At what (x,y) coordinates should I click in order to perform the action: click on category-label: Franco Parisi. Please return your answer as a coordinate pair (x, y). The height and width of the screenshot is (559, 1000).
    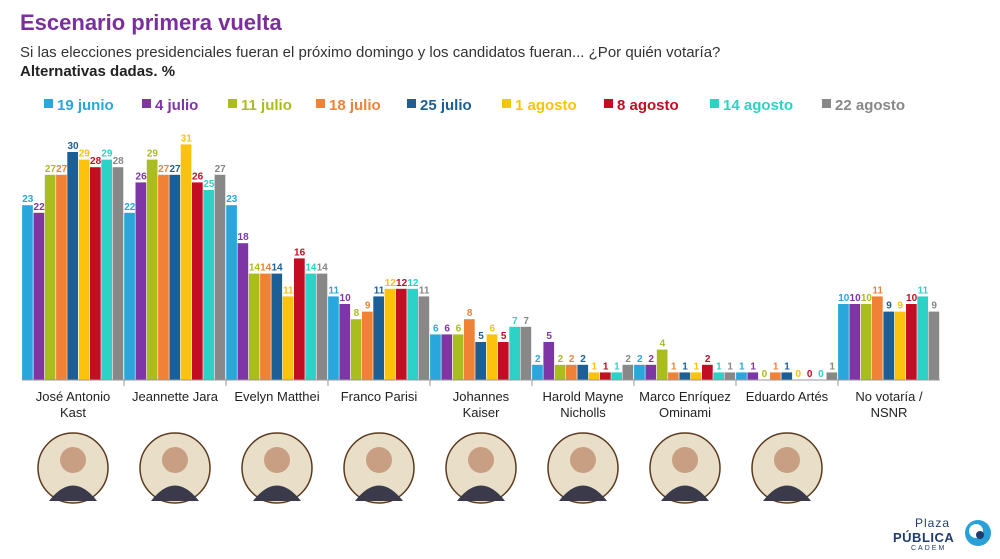
    Looking at the image, I should click on (379, 396).